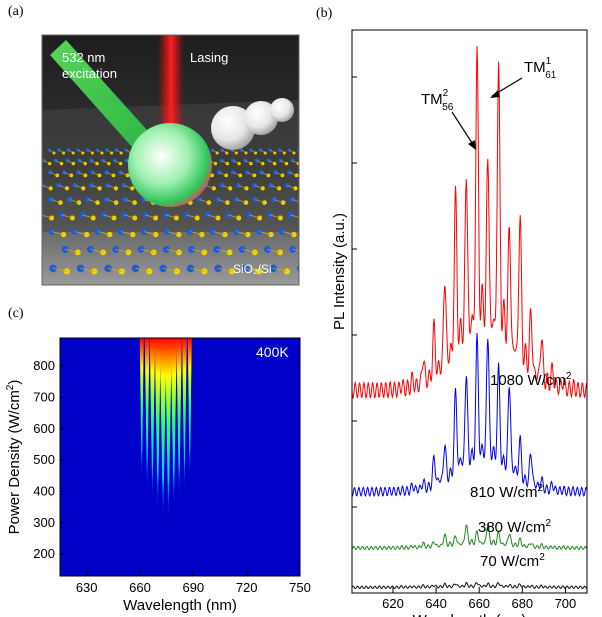 The height and width of the screenshot is (617, 602). What do you see at coordinates (437, 100) in the screenshot?
I see `mode-label: TM2 56` at bounding box center [437, 100].